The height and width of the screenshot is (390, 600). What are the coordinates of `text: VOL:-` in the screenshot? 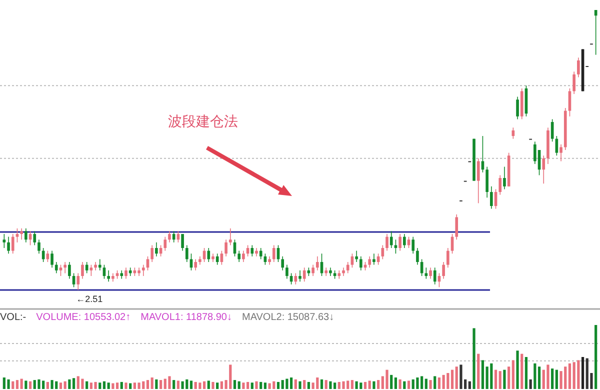 It's located at (13, 317).